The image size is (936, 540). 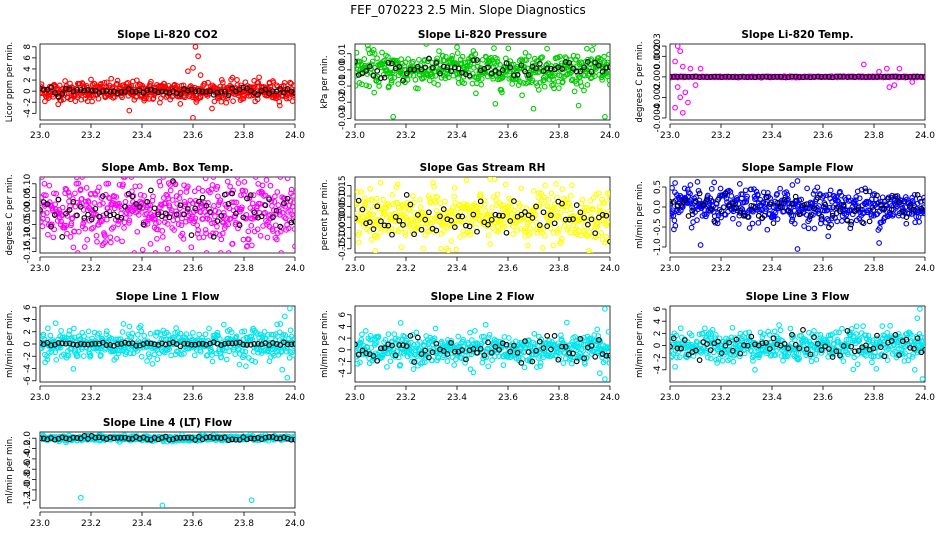 What do you see at coordinates (168, 297) in the screenshot?
I see `panel-title: Slope Line 1 Flow` at bounding box center [168, 297].